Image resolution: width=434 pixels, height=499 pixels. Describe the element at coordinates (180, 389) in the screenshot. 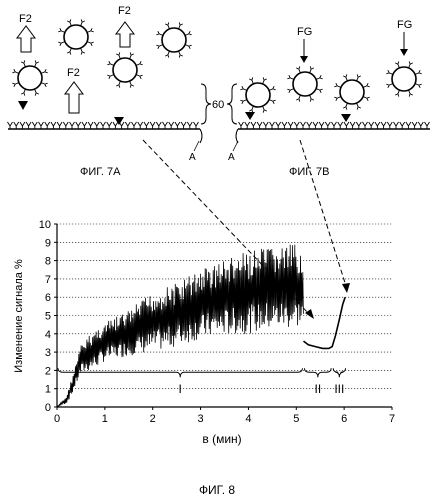

I see `phase-label: I` at that location.